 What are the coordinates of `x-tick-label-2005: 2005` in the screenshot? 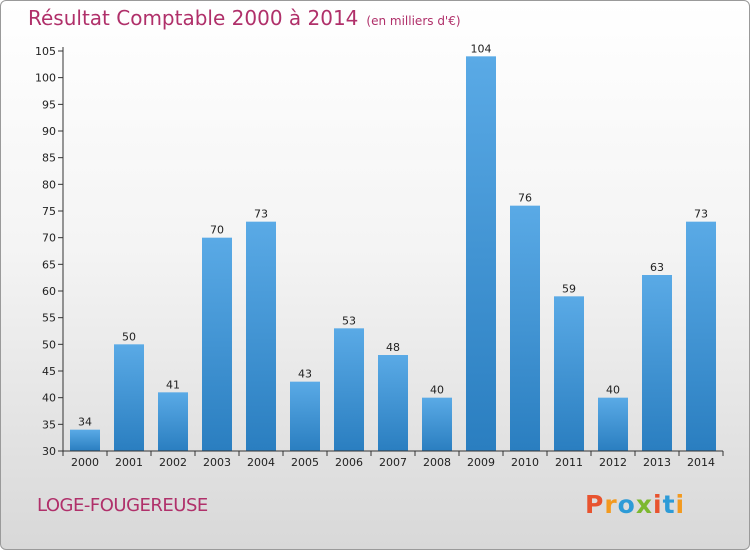 It's located at (305, 462).